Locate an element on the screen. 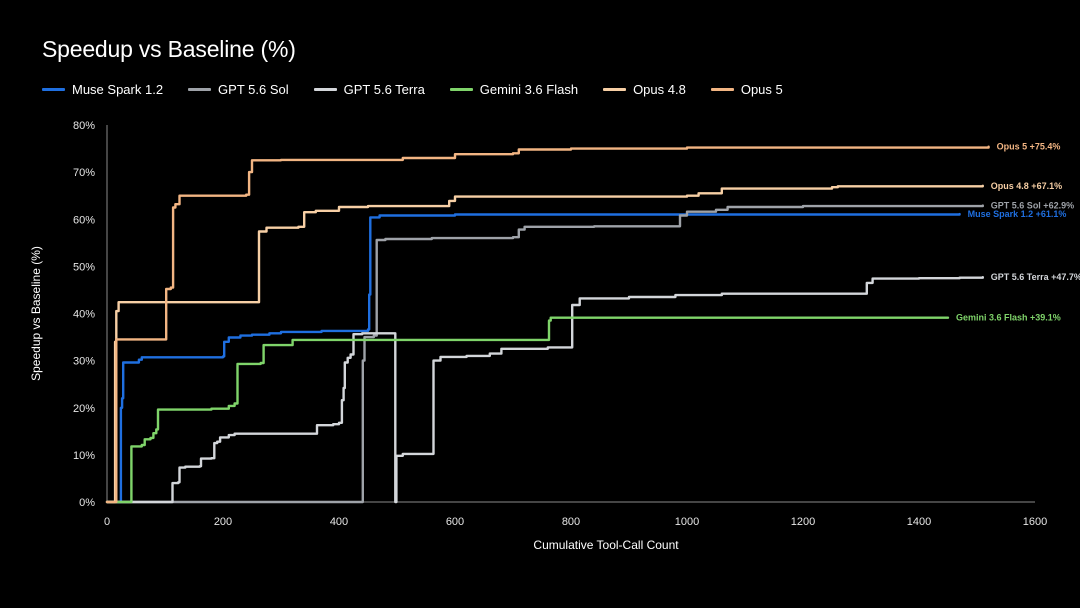 Image resolution: width=1080 pixels, height=608 pixels. legend-label: GPT 5.6 Sol is located at coordinates (253, 89).